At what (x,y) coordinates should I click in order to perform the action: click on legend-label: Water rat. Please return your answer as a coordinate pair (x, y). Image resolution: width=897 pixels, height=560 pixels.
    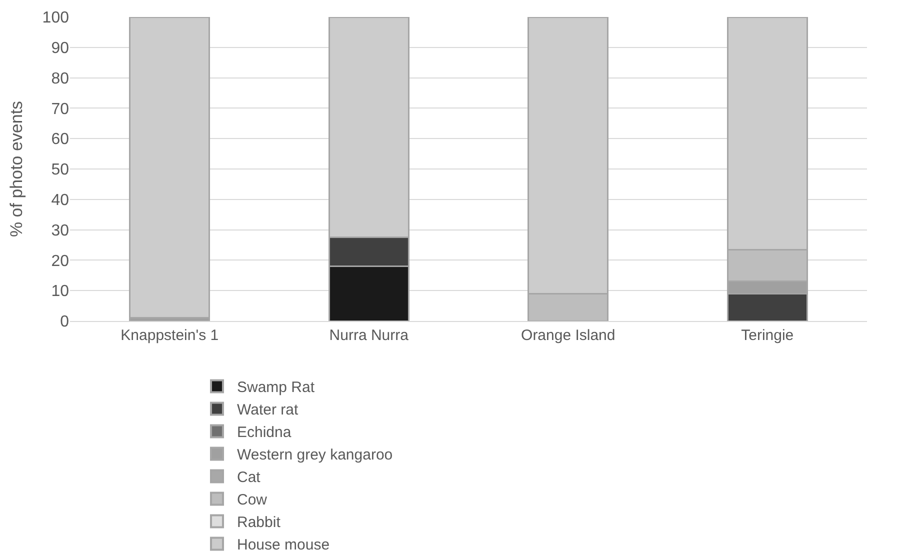
    Looking at the image, I should click on (268, 410).